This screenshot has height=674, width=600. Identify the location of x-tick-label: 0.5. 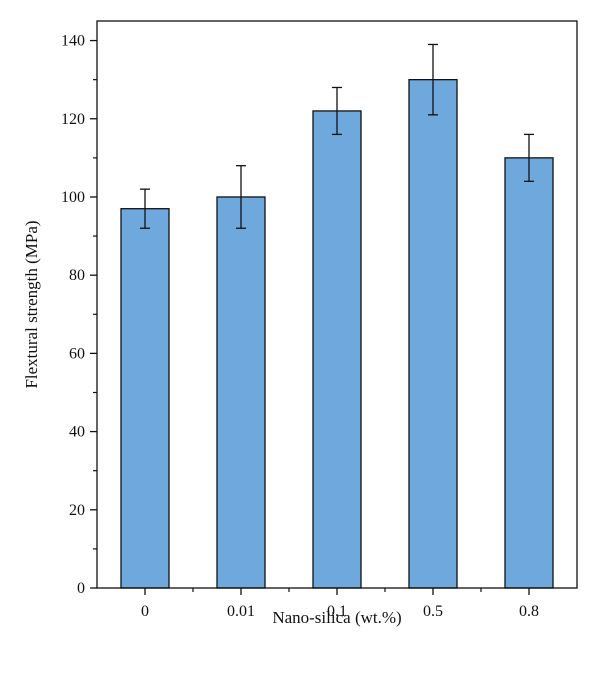
(433, 611).